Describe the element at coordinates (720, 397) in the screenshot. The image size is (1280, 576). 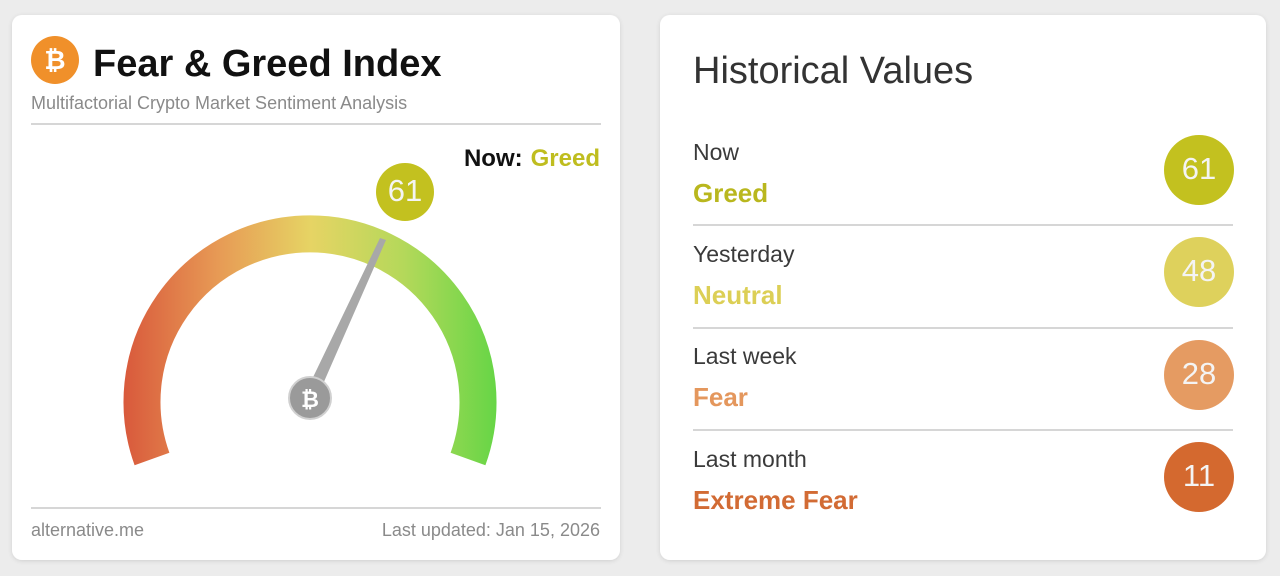
I see `status: Fear` at that location.